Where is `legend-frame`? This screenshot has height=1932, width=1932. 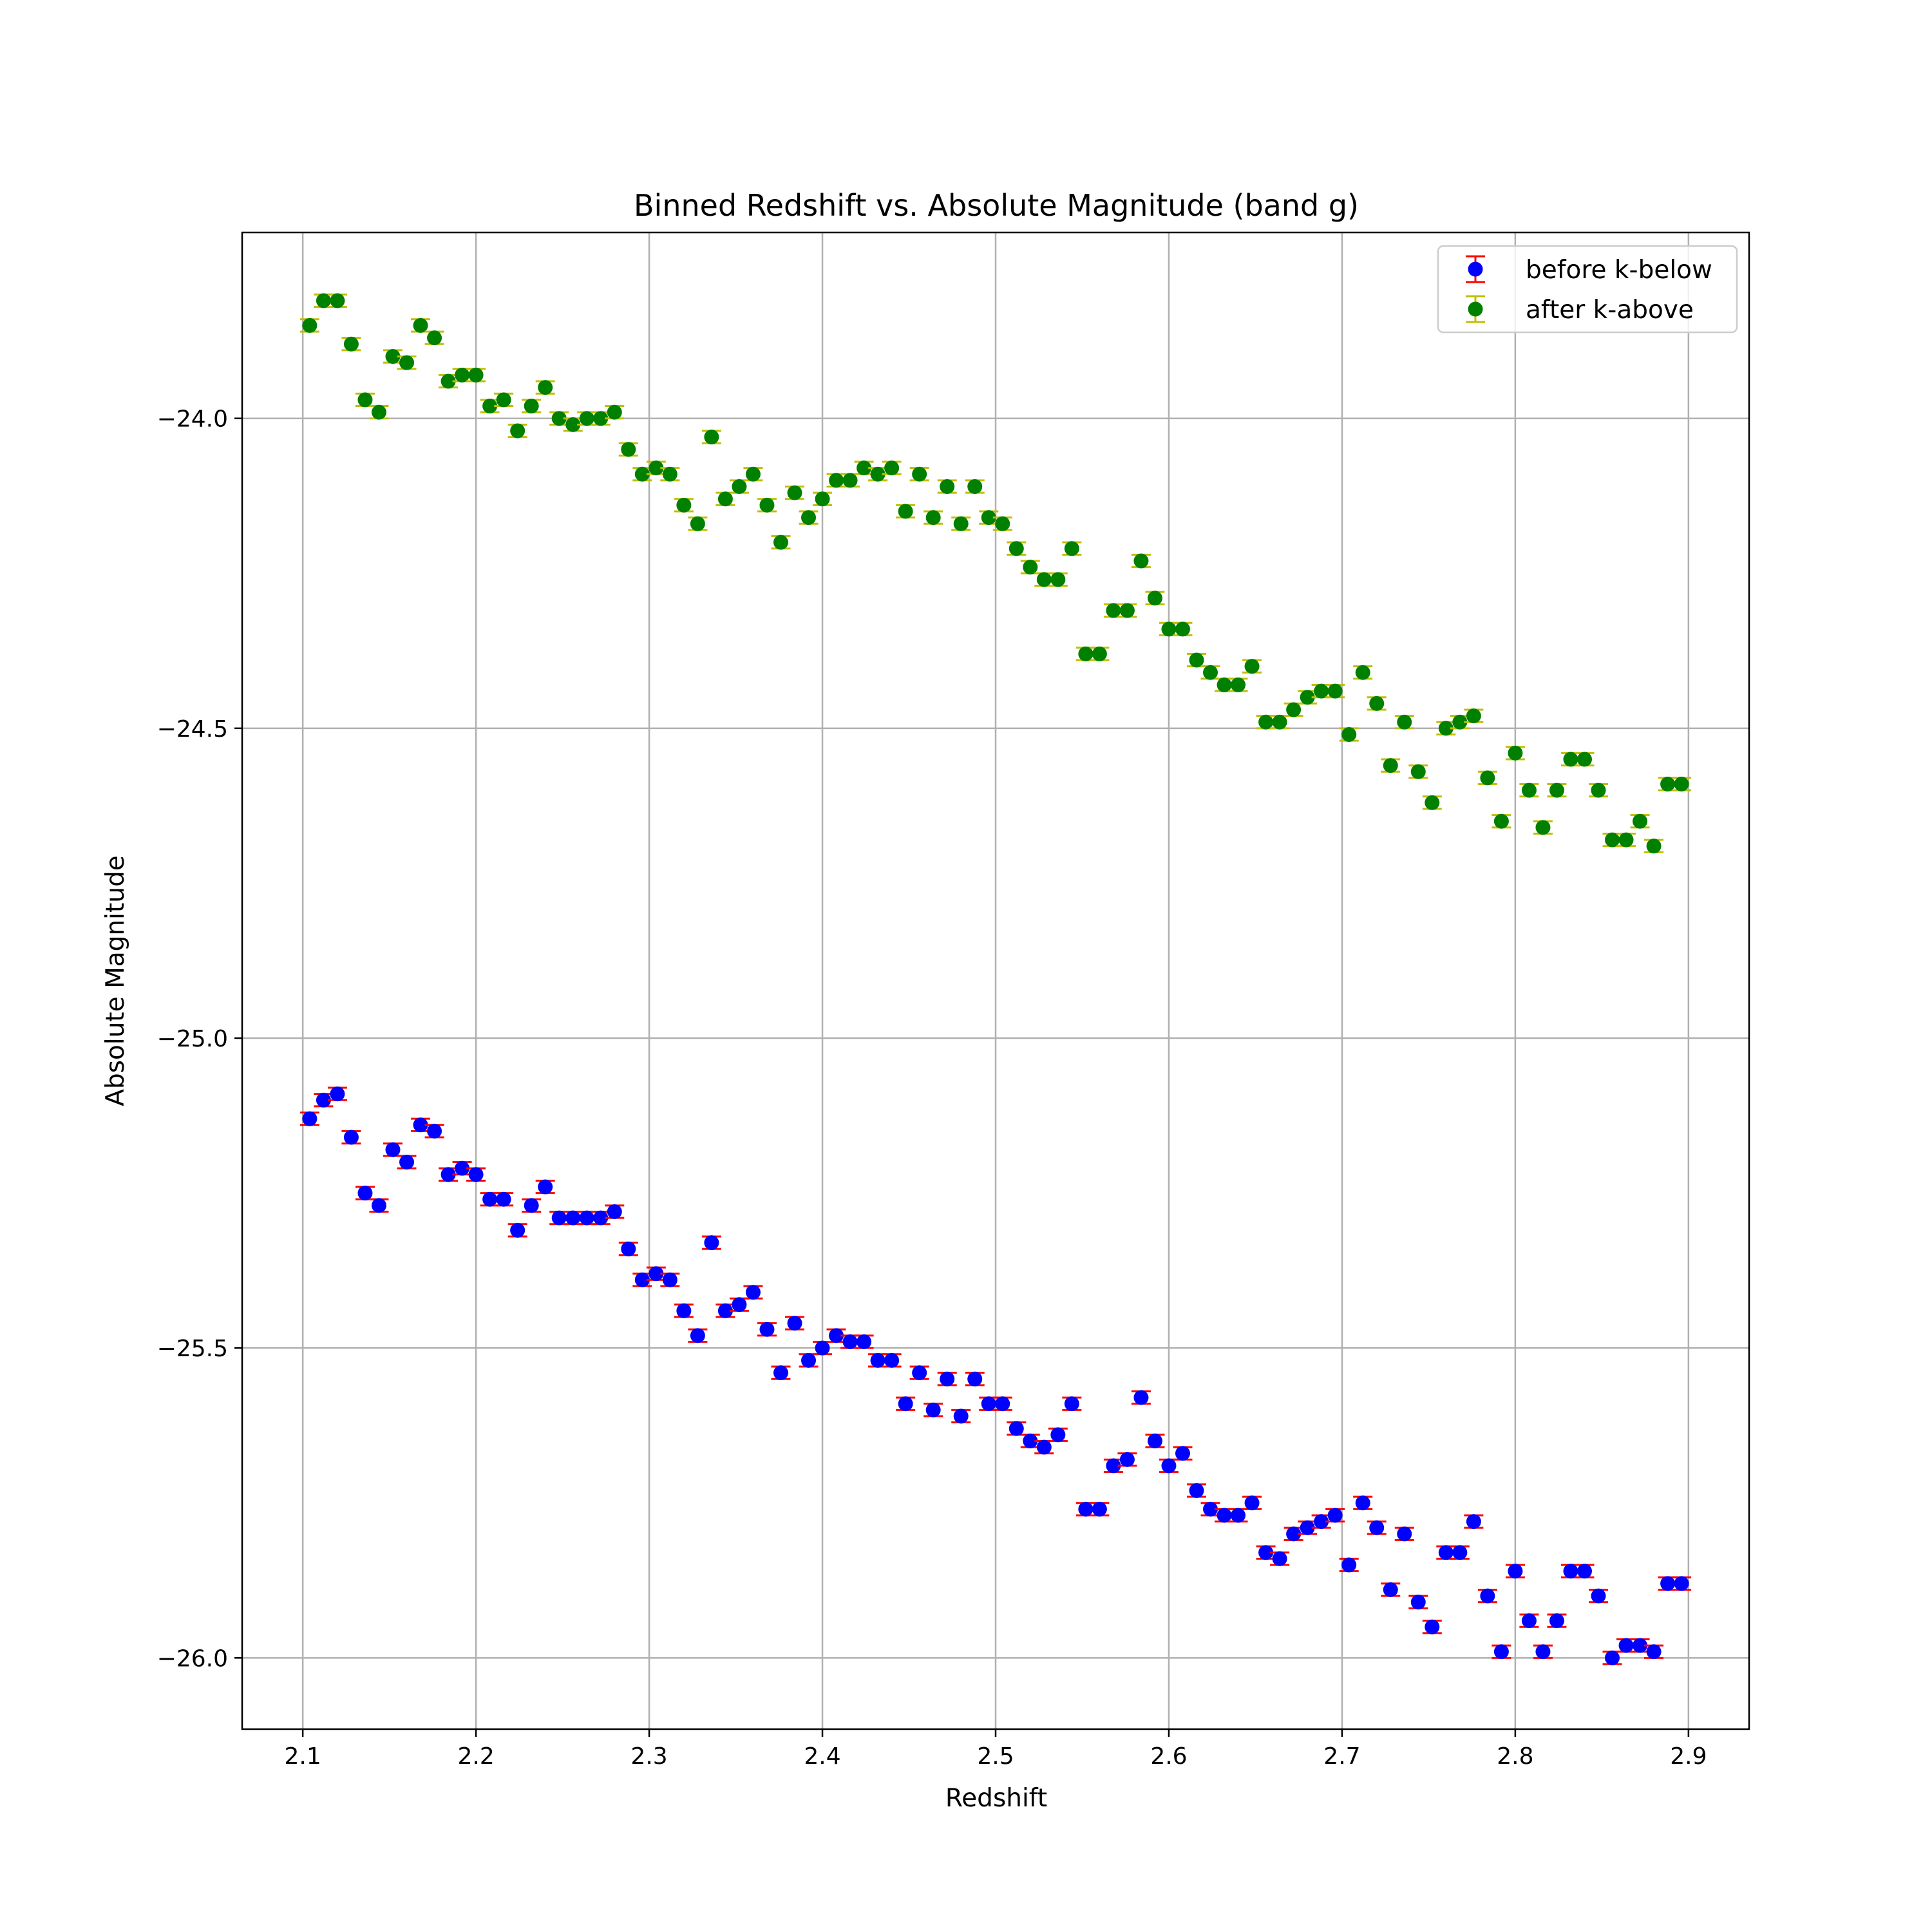 legend-frame is located at coordinates (1587, 289).